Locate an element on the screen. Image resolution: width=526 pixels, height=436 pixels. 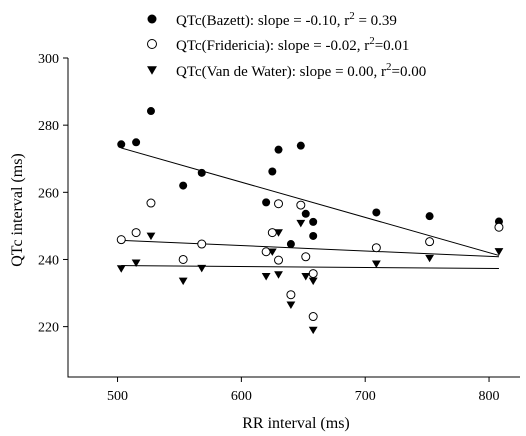
x-tick-label: 700 is located at coordinates (365, 396).